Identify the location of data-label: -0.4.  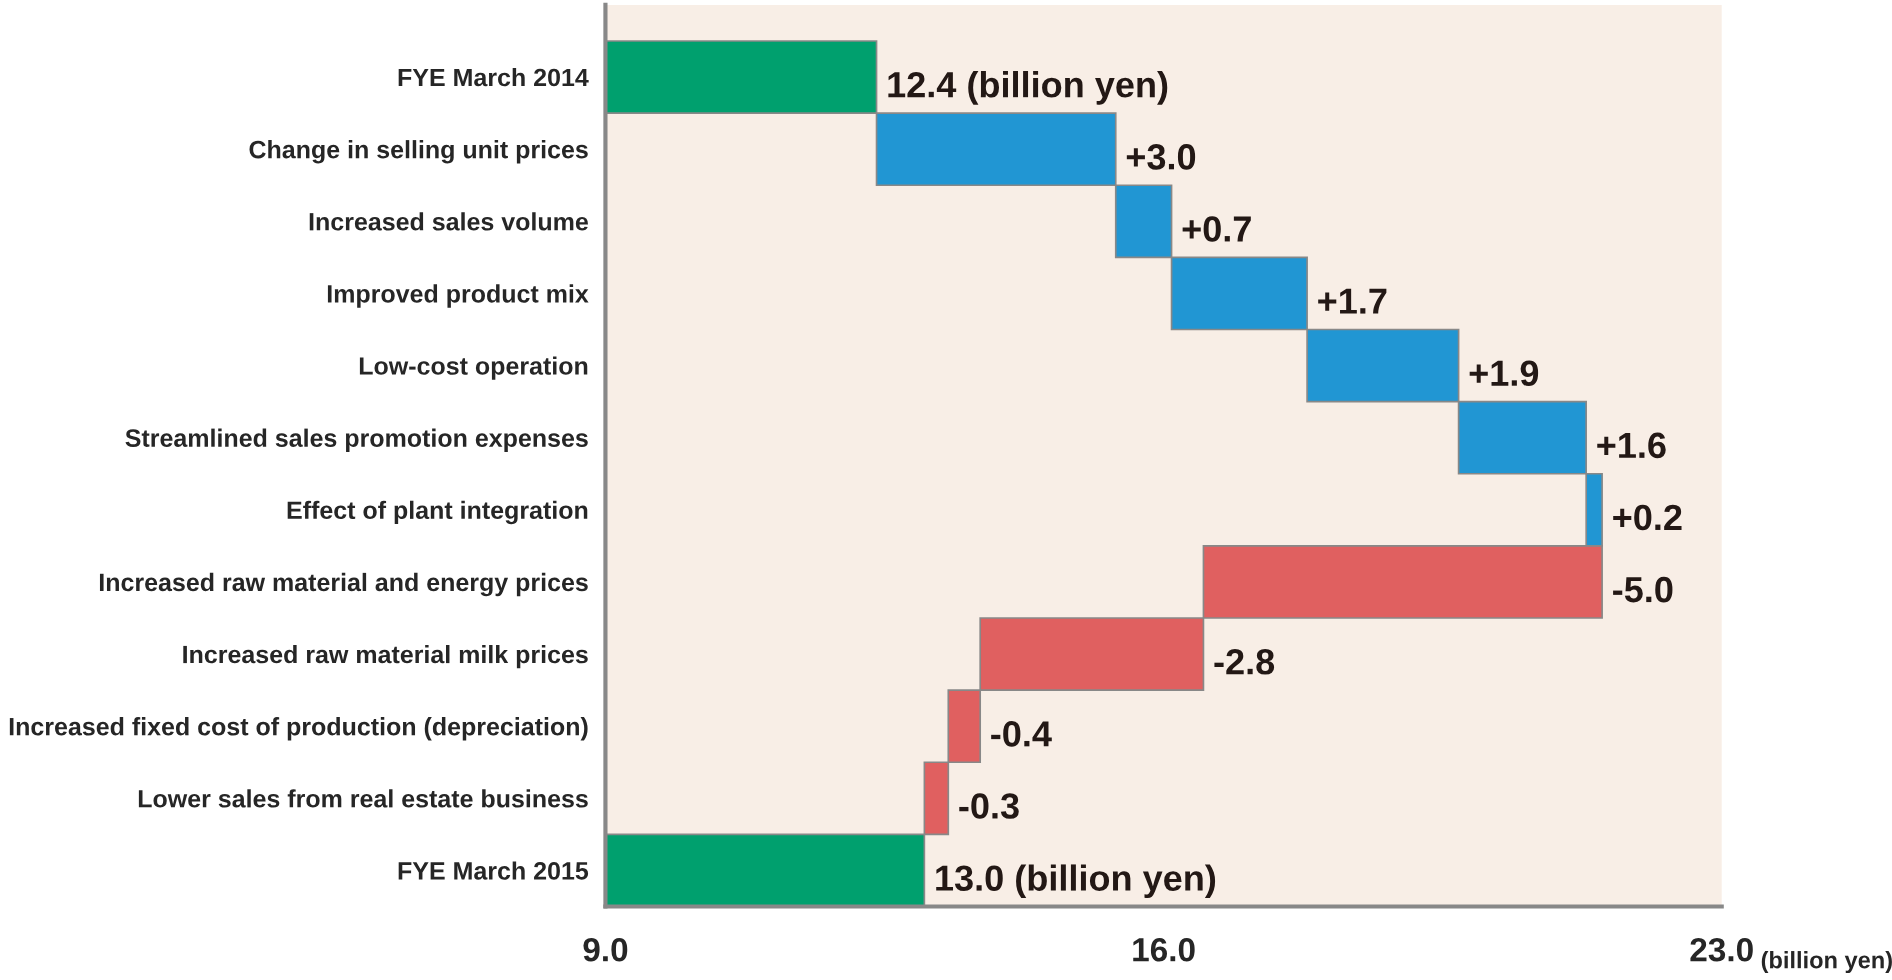
(1021, 734).